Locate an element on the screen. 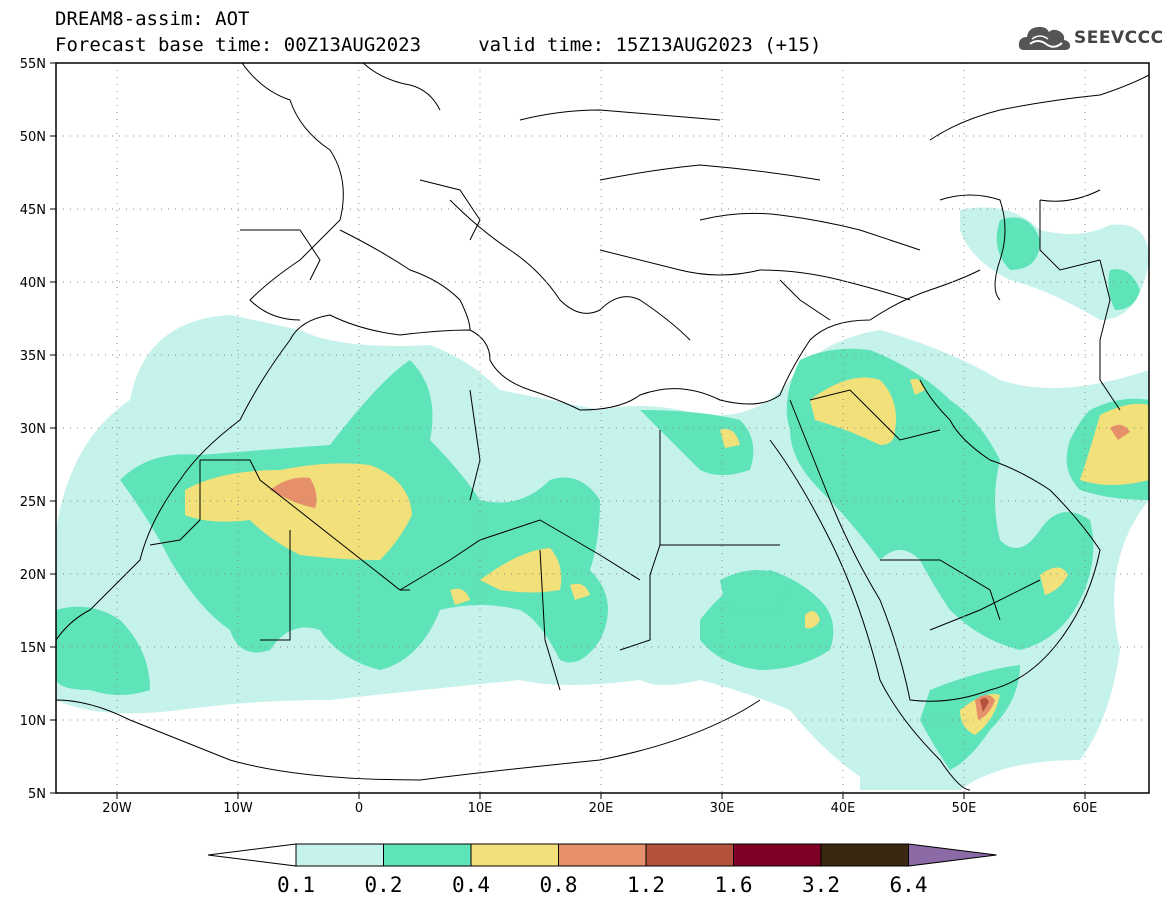 This screenshot has width=1165, height=905. colorbar-label: 0.8 is located at coordinates (559, 885).